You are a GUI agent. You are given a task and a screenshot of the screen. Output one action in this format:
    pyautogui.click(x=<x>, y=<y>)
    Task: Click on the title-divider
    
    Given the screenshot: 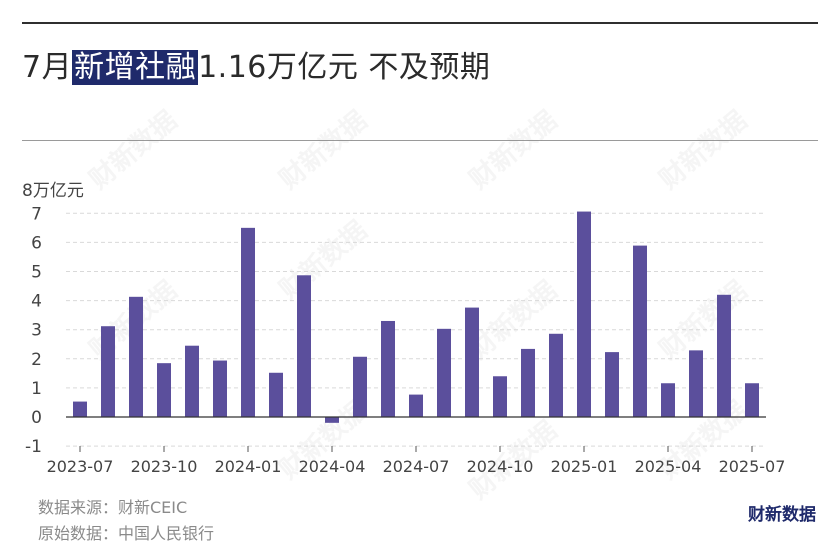 What is the action you would take?
    pyautogui.click(x=420, y=140)
    